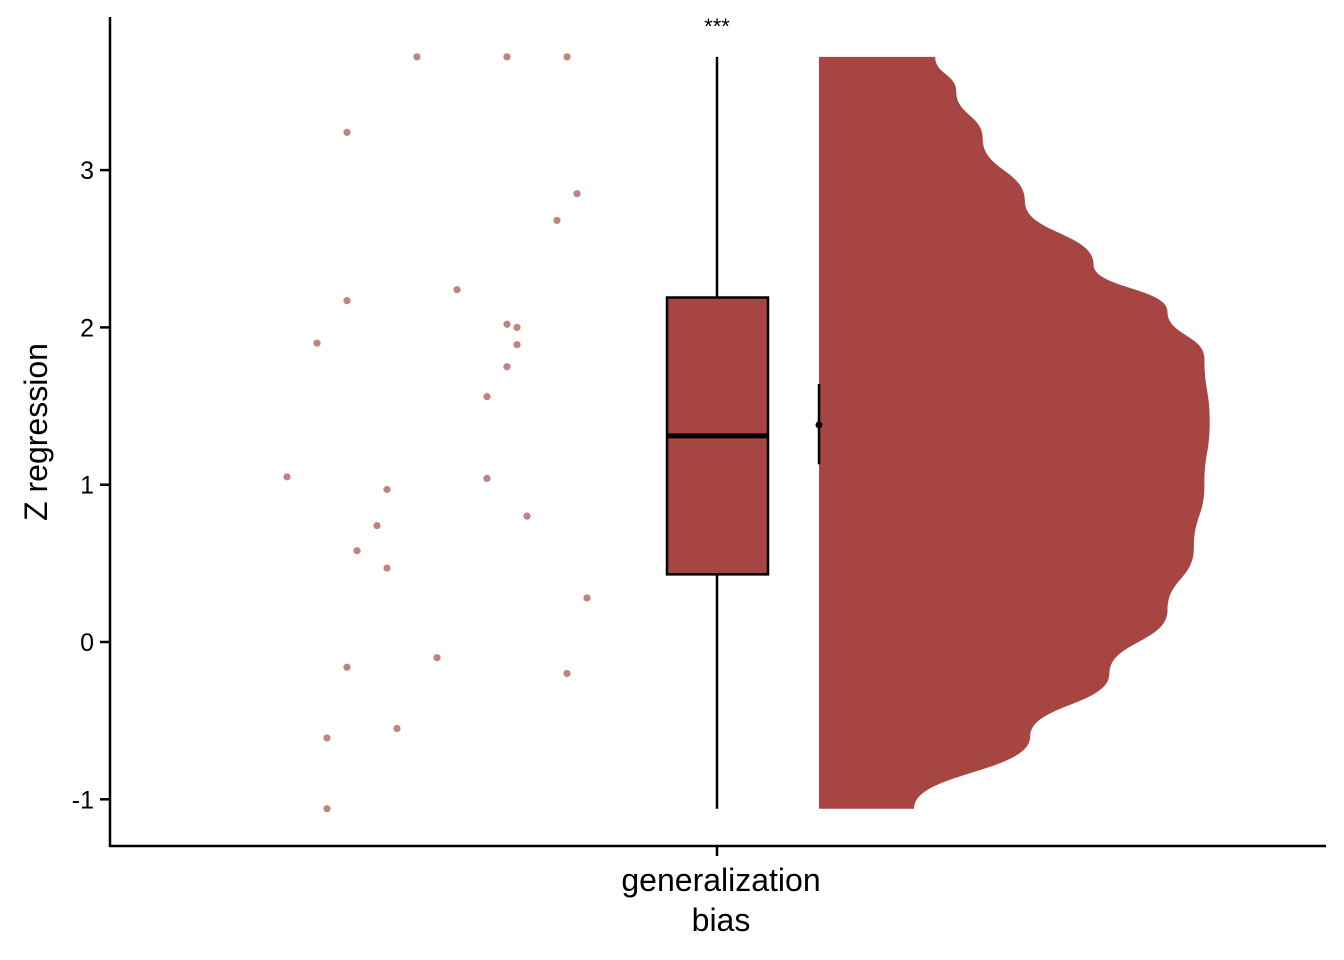 The height and width of the screenshot is (960, 1344). I want to click on y-ticks-layer: -1 0 1 2 3, so click(91, 485).